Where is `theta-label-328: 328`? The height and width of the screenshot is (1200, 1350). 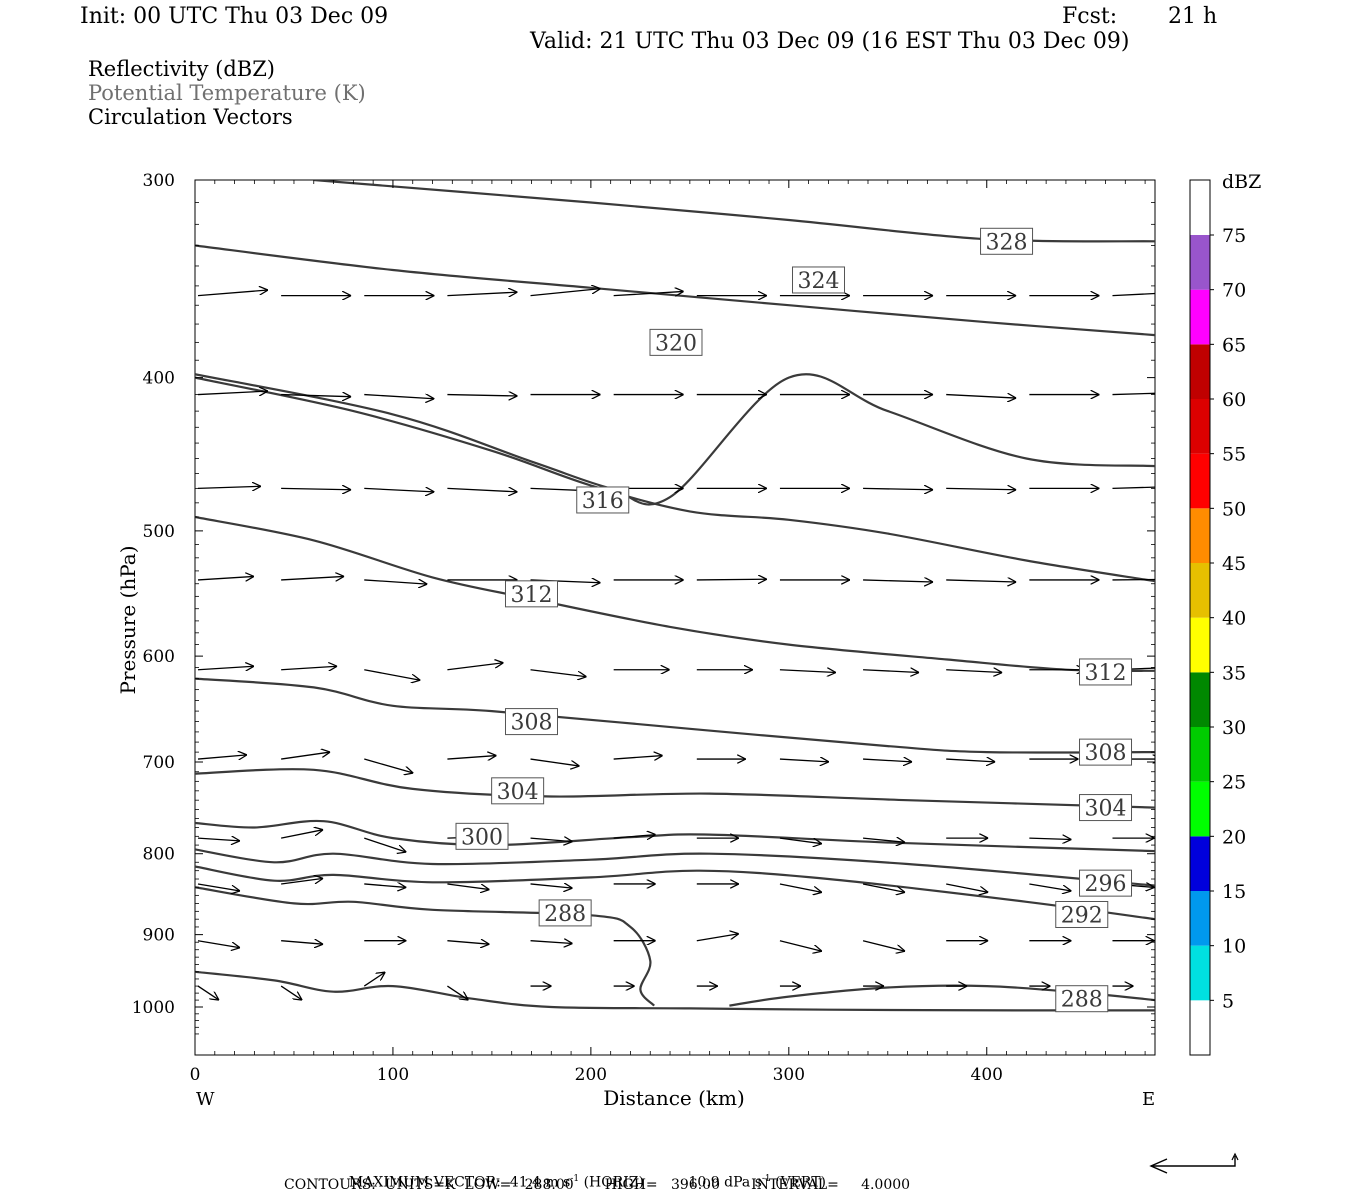
theta-label-328: 328 is located at coordinates (1007, 241).